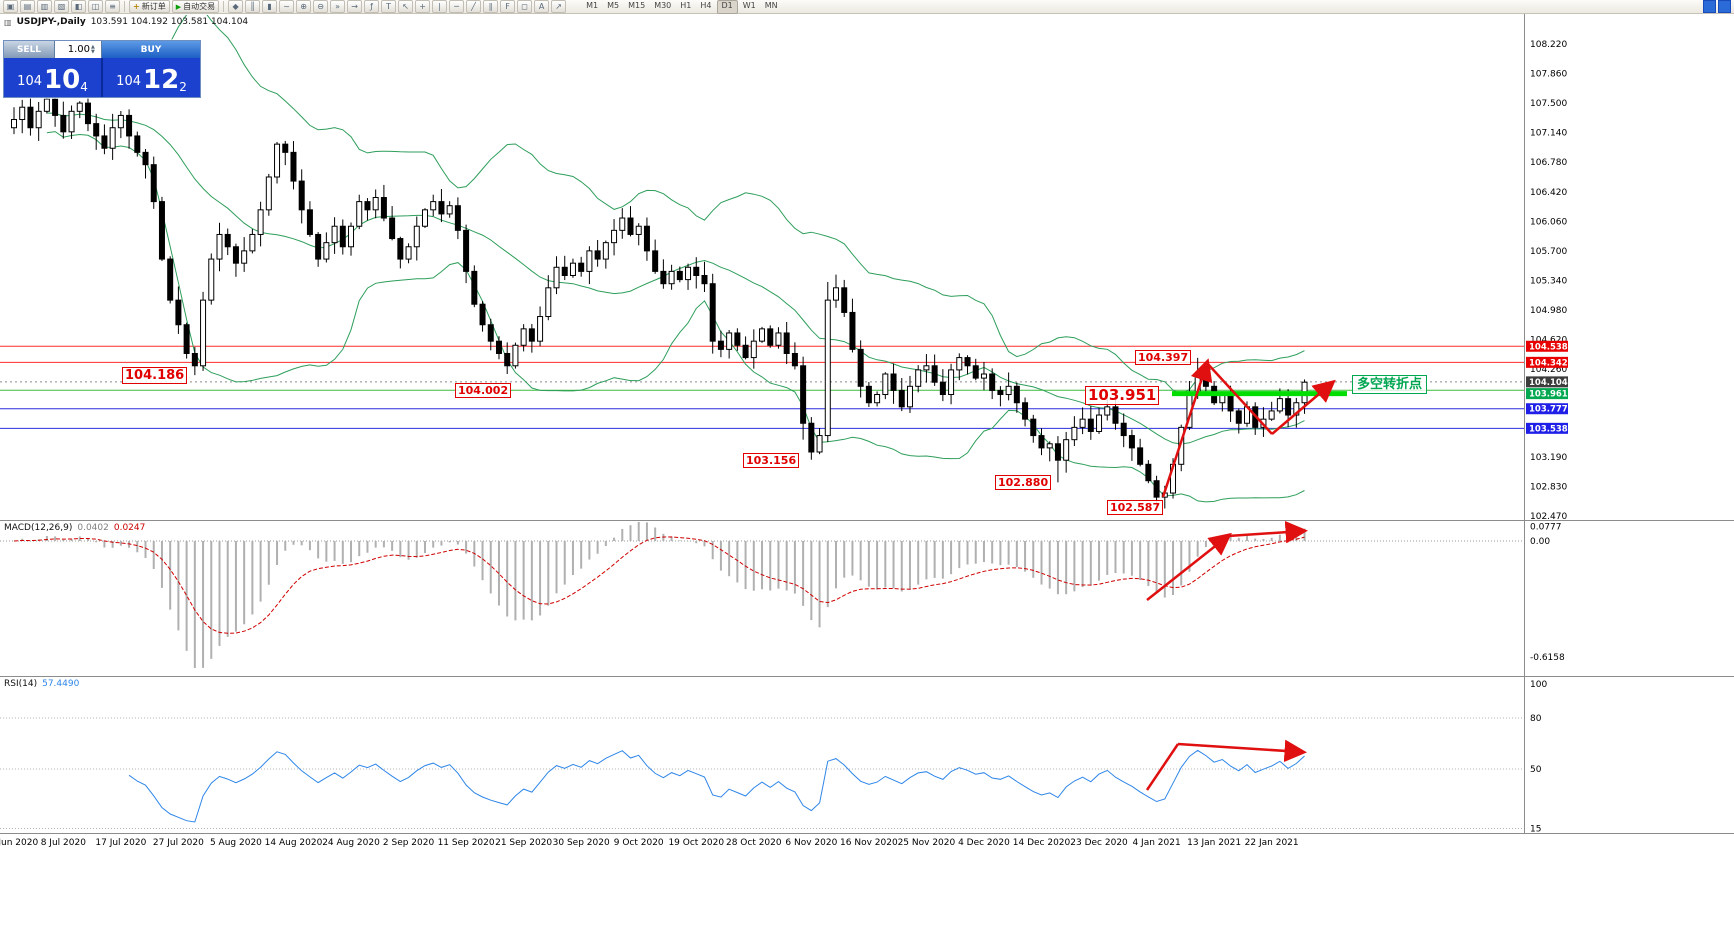 The width and height of the screenshot is (1734, 936). I want to click on timeframe-button-D1: D1, so click(727, 7).